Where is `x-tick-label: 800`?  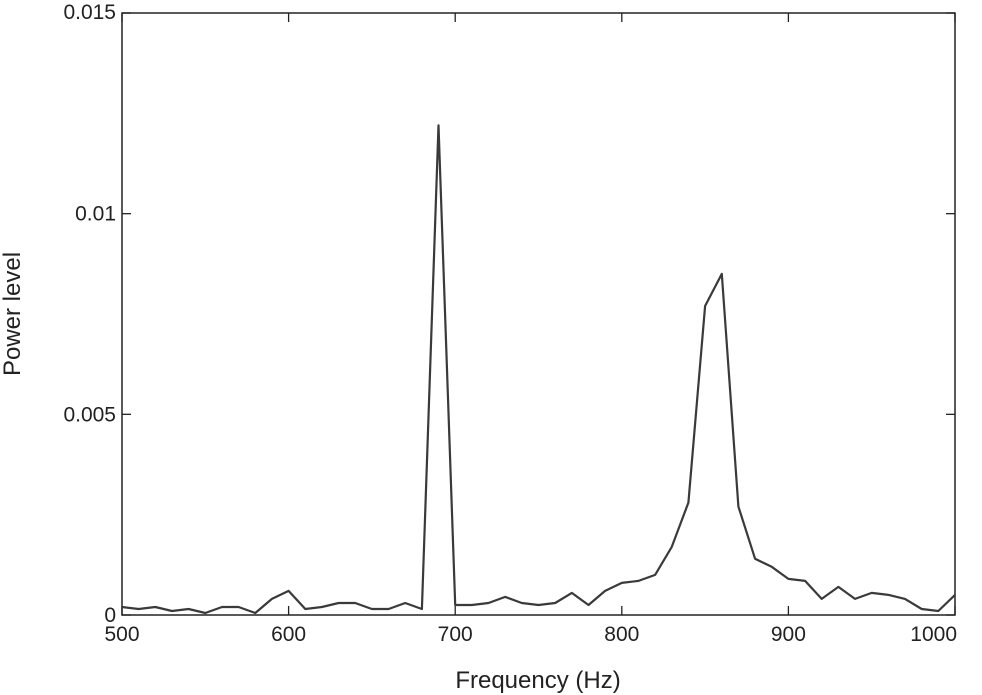
x-tick-label: 800 is located at coordinates (621, 634).